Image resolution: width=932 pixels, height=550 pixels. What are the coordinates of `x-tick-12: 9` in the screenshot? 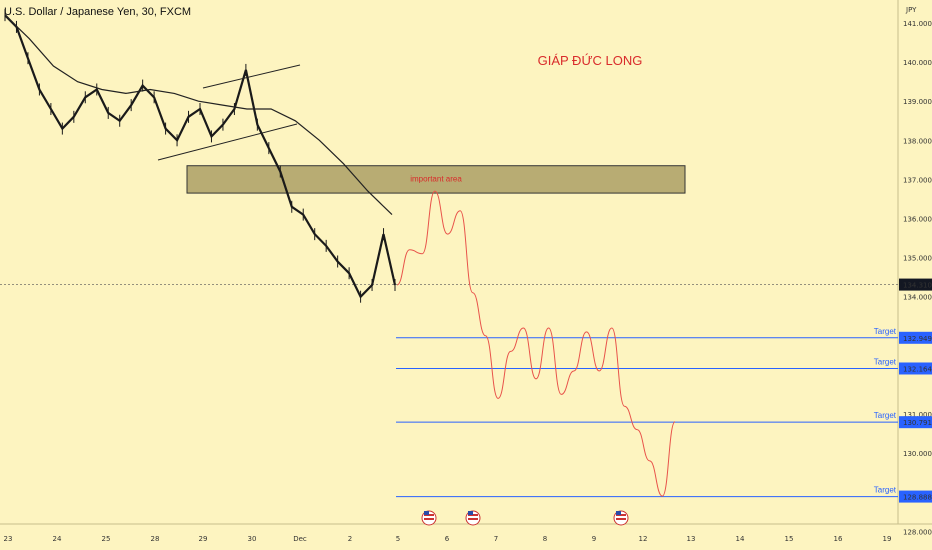 It's located at (594, 539).